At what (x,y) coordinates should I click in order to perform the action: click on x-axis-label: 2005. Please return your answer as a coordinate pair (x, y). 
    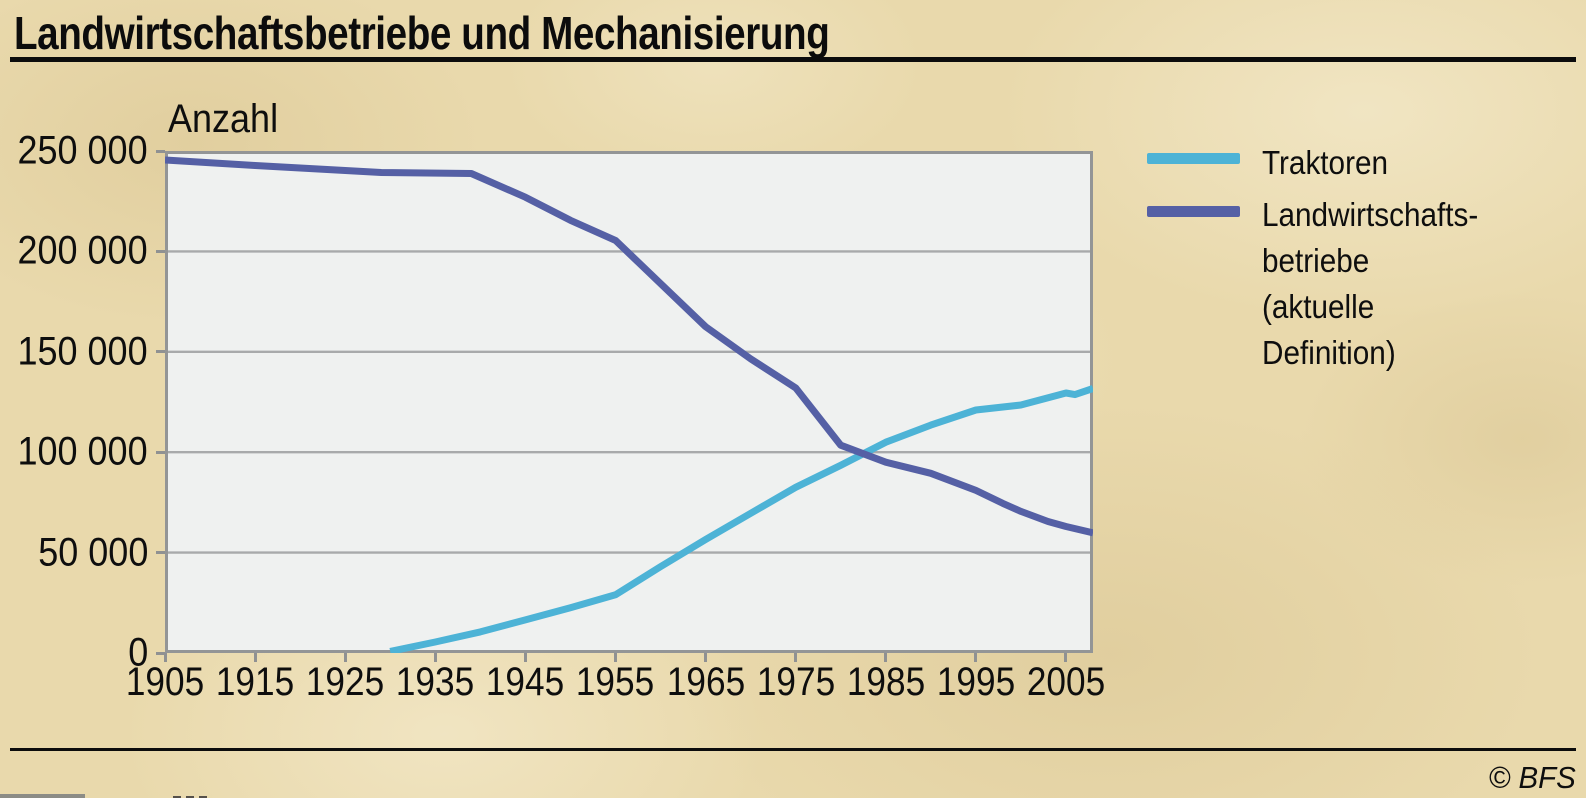
    Looking at the image, I should click on (1066, 682).